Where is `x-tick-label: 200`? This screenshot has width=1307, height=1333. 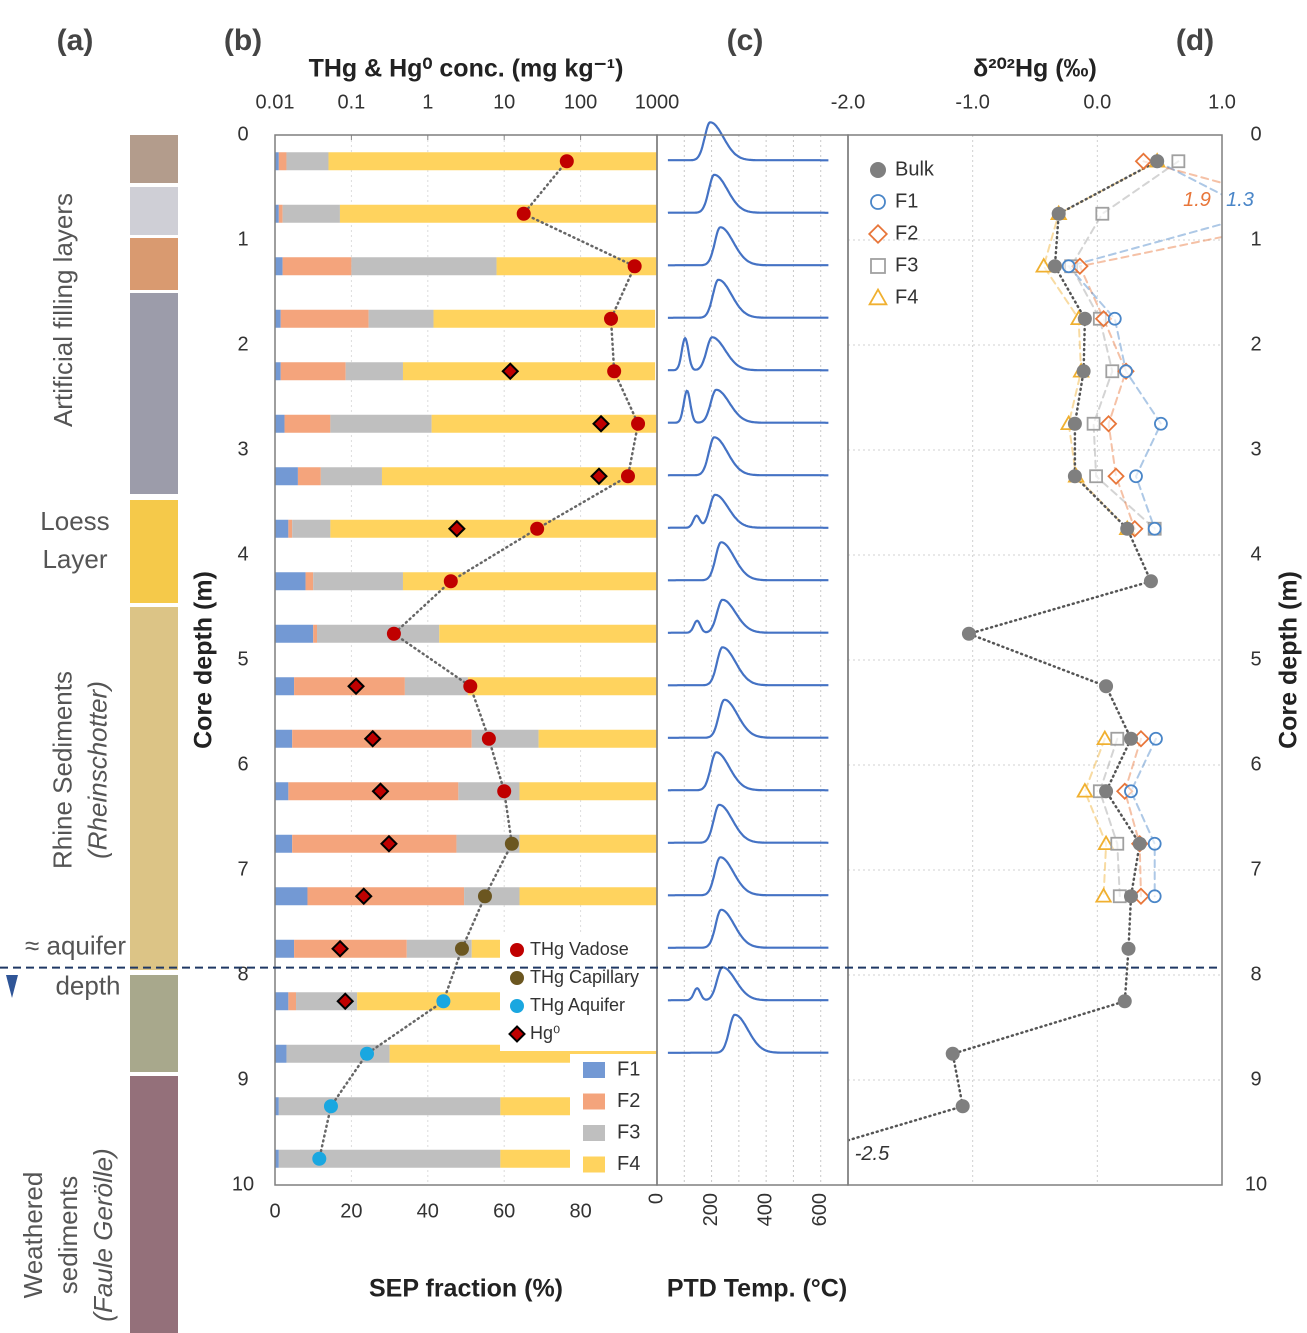
x-tick-label: 200 is located at coordinates (711, 1209).